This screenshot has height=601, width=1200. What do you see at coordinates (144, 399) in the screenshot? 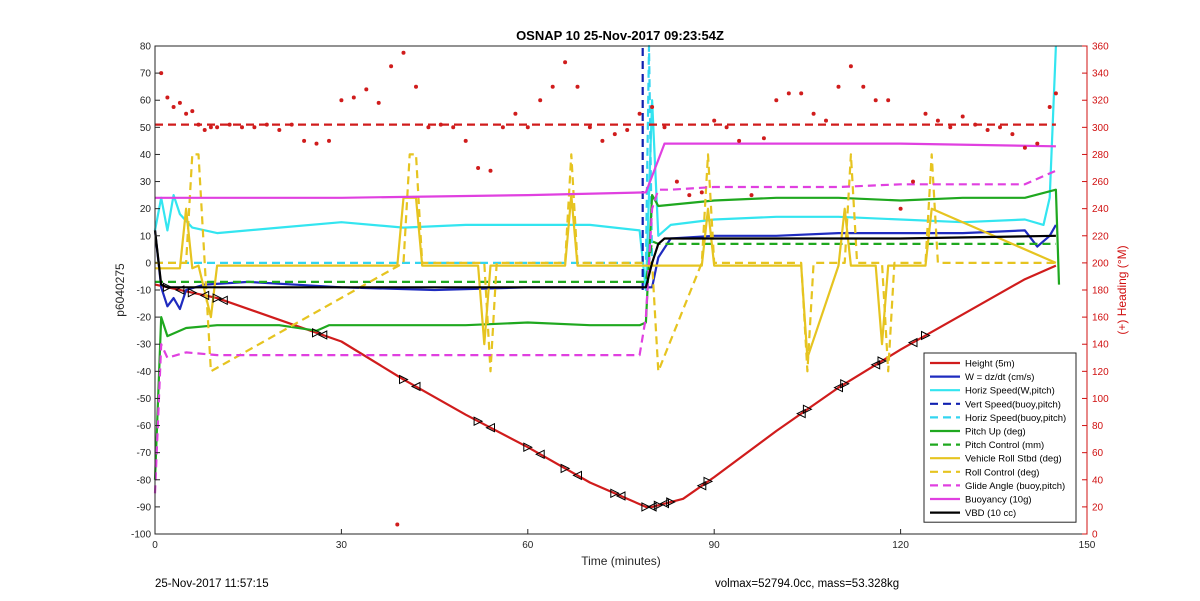
I see `y-tick-label: -50` at bounding box center [144, 399].